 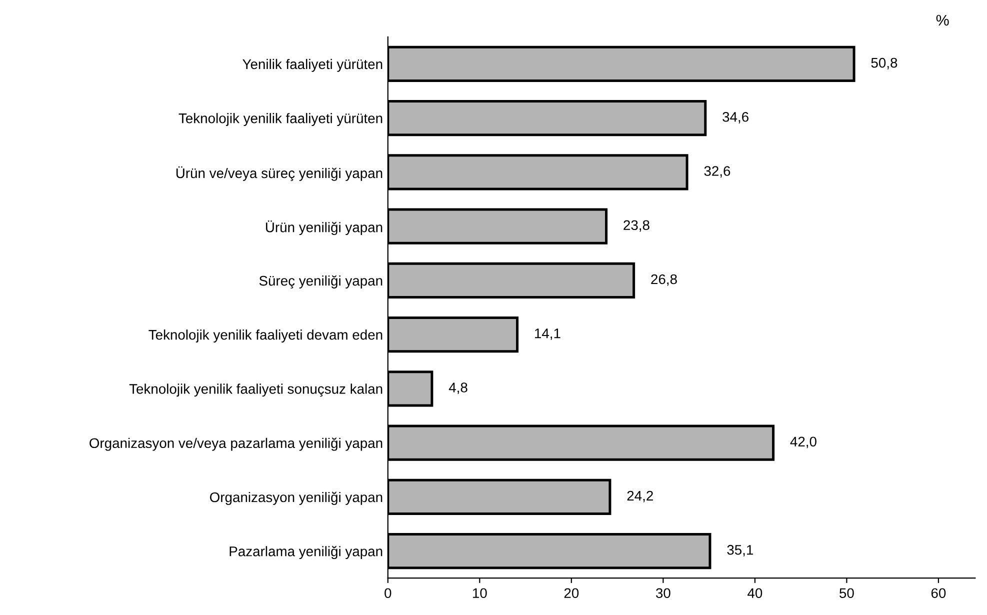 What do you see at coordinates (479, 593) in the screenshot?
I see `x-tick-label: 10` at bounding box center [479, 593].